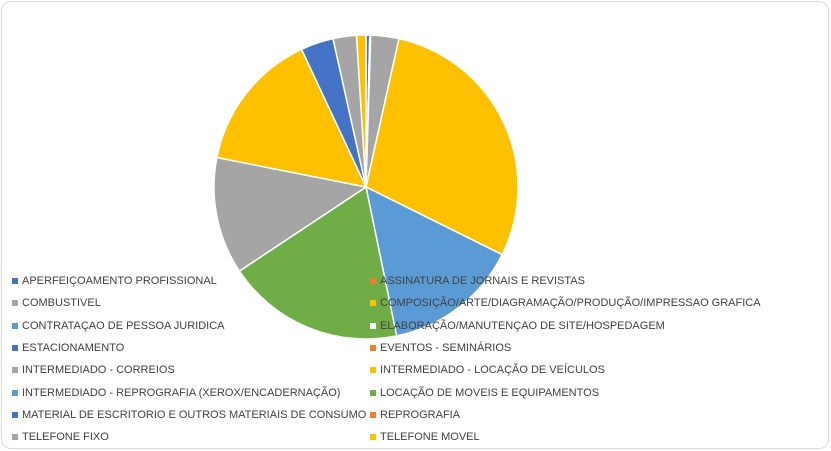 This screenshot has width=831, height=451. What do you see at coordinates (119, 281) in the screenshot?
I see `legend-label: APERFEIÇOAMENTO PROFISSIONAL` at bounding box center [119, 281].